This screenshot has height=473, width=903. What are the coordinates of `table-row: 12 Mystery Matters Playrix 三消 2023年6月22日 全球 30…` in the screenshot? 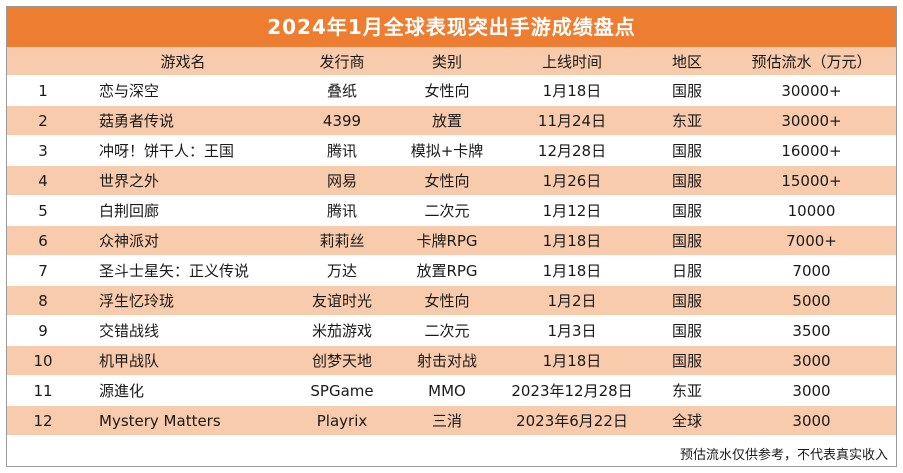 It's located at (451, 420).